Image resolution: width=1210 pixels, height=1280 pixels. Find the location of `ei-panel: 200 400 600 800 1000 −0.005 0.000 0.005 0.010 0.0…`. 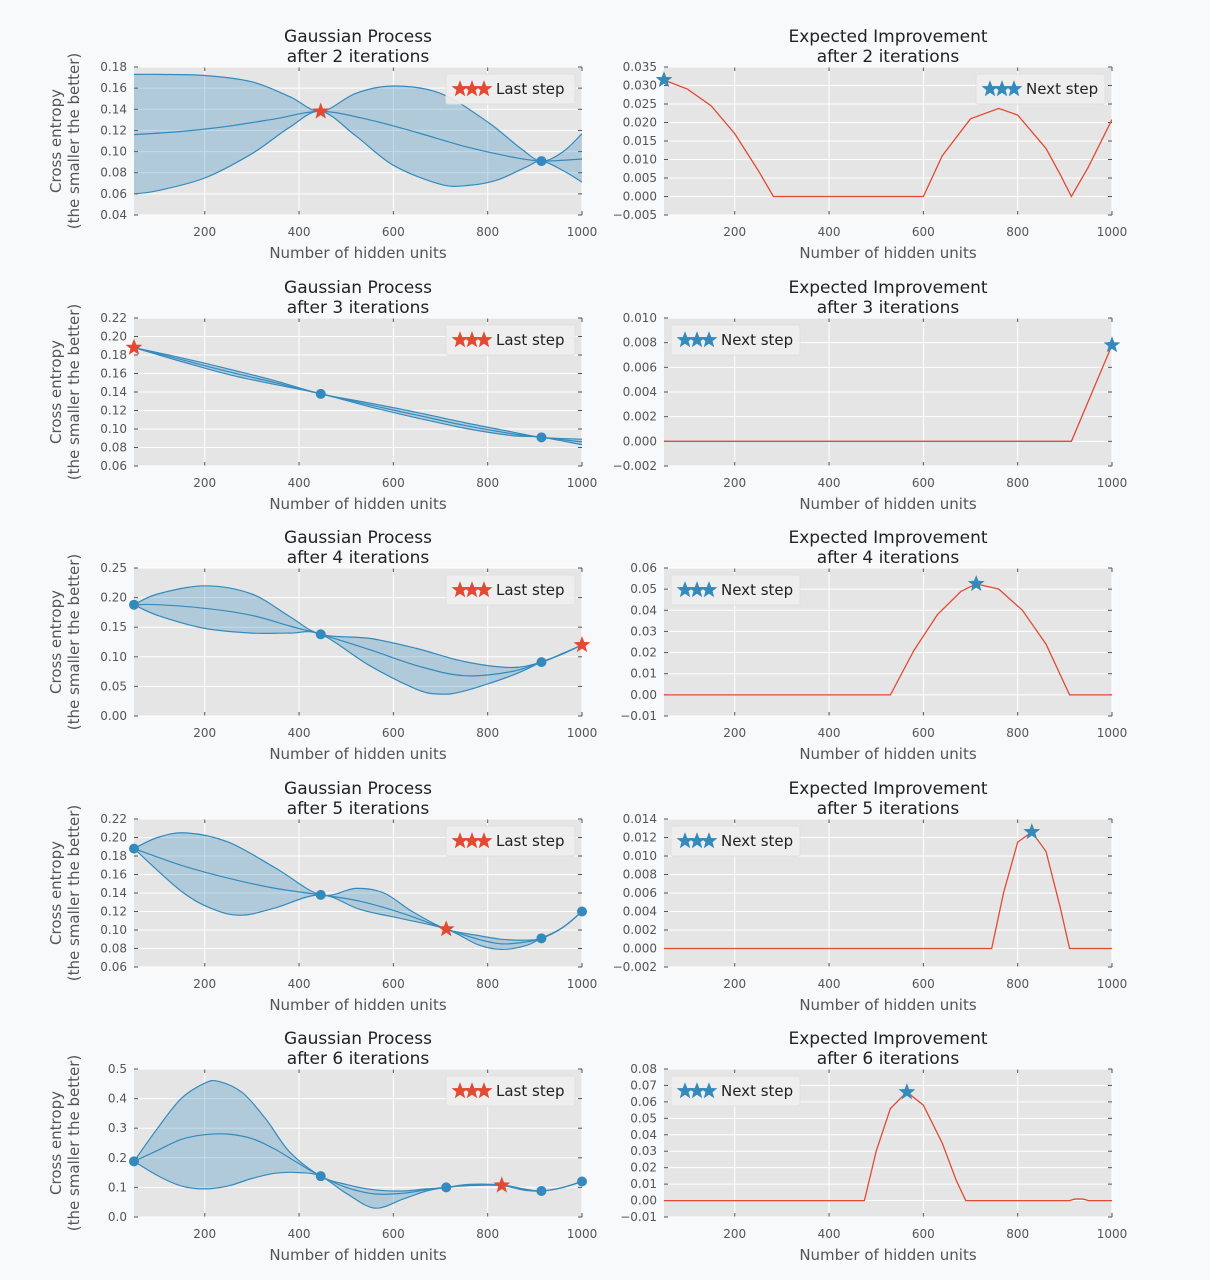

ei-panel: 200 400 600 800 1000 −0.005 0.000 0.005 0.010 0.0… is located at coordinates (870, 144).